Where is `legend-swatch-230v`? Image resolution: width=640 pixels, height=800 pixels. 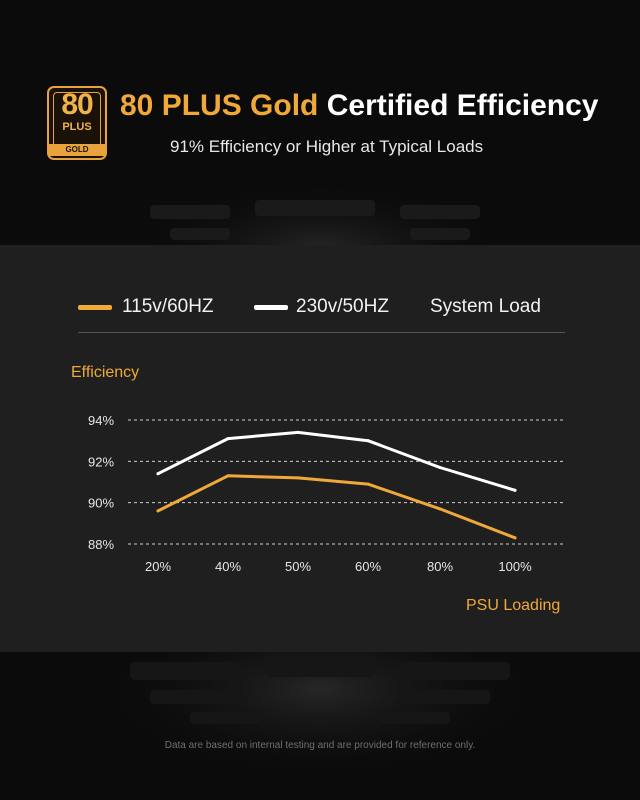 legend-swatch-230v is located at coordinates (271, 307).